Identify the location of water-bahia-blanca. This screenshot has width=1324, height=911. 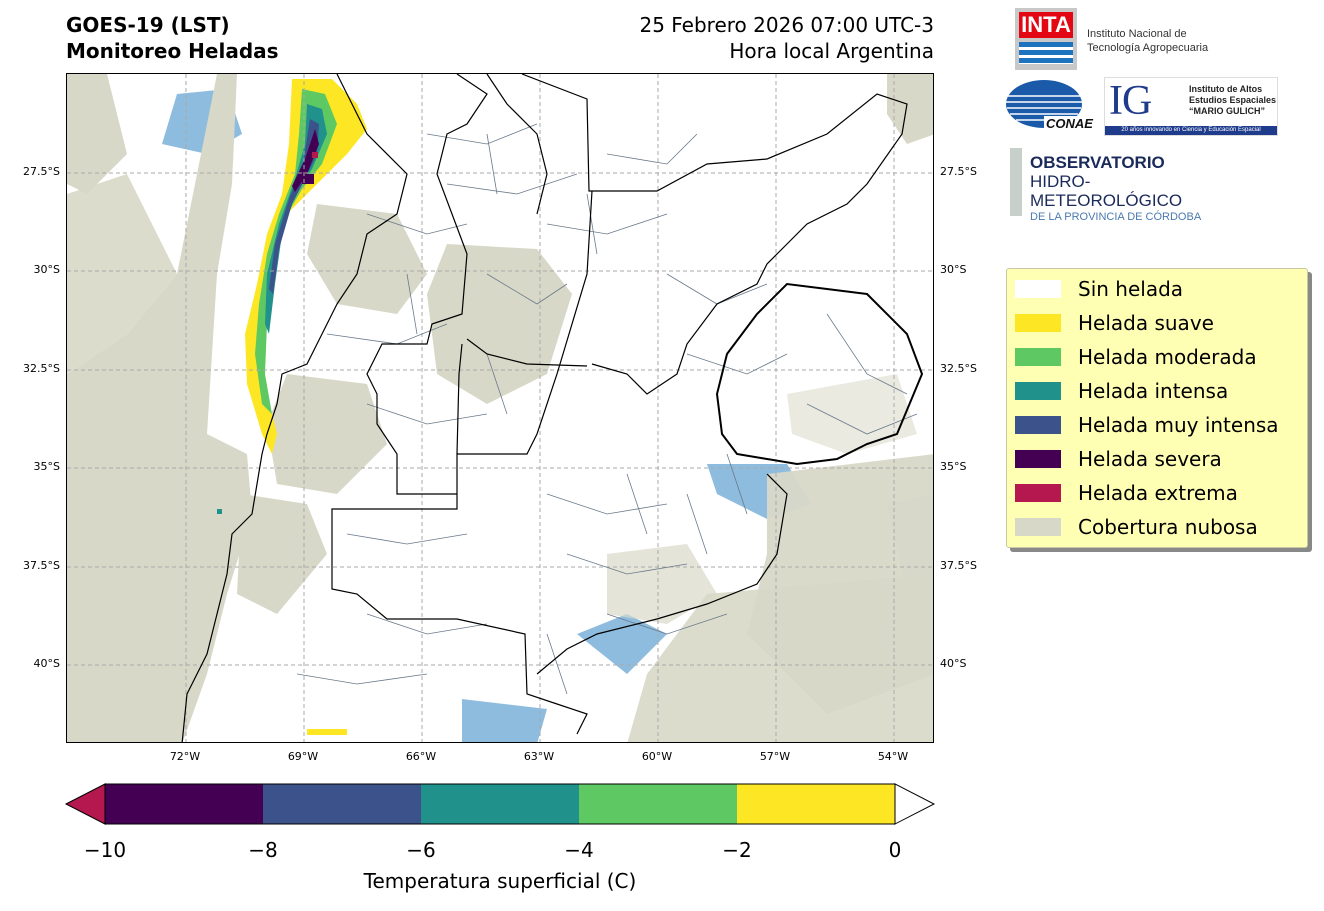
(622, 644).